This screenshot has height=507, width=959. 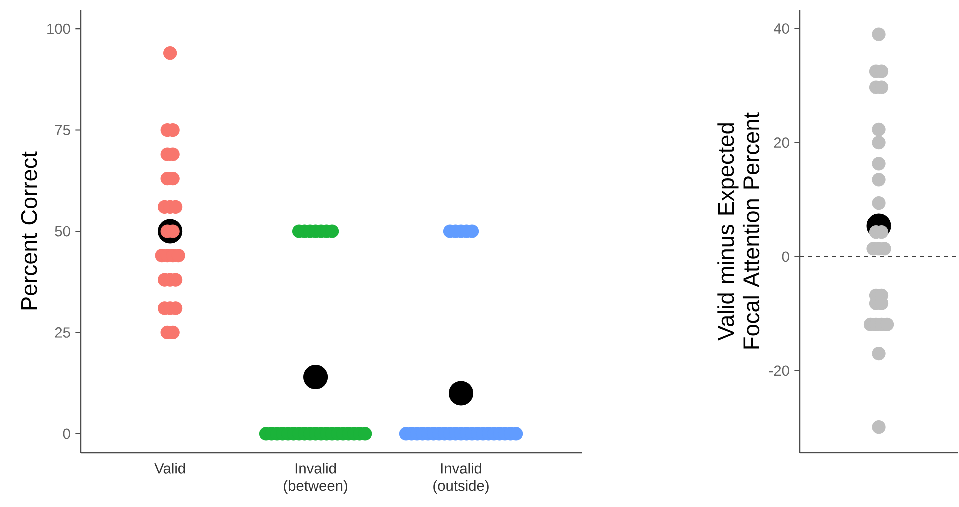 I want to click on y-tick-label: 40, so click(x=782, y=29).